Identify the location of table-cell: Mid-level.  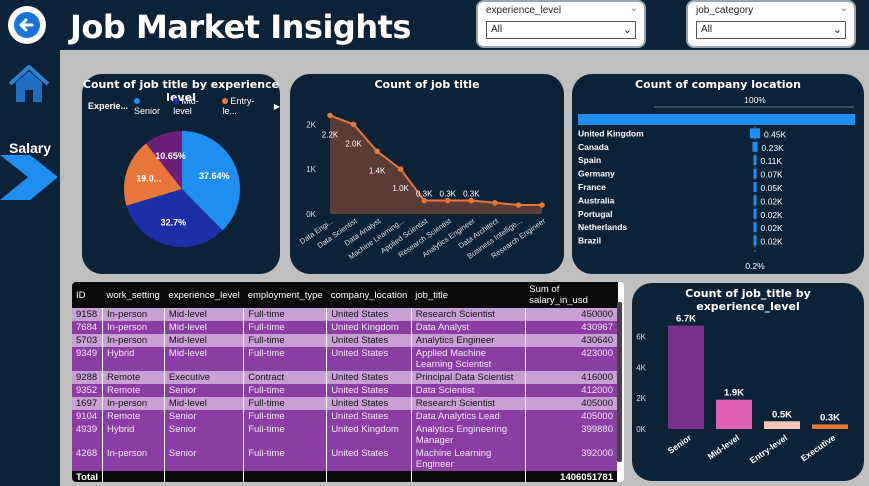
(204, 340).